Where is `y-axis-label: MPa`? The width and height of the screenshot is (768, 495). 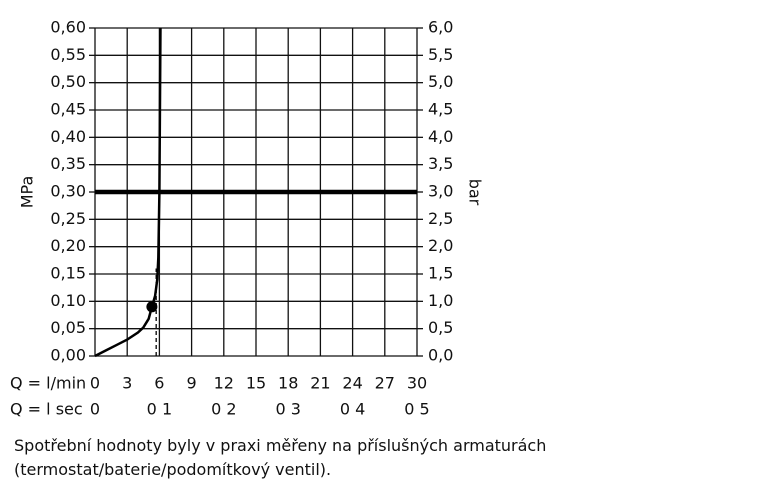 y-axis-label: MPa is located at coordinates (27, 192).